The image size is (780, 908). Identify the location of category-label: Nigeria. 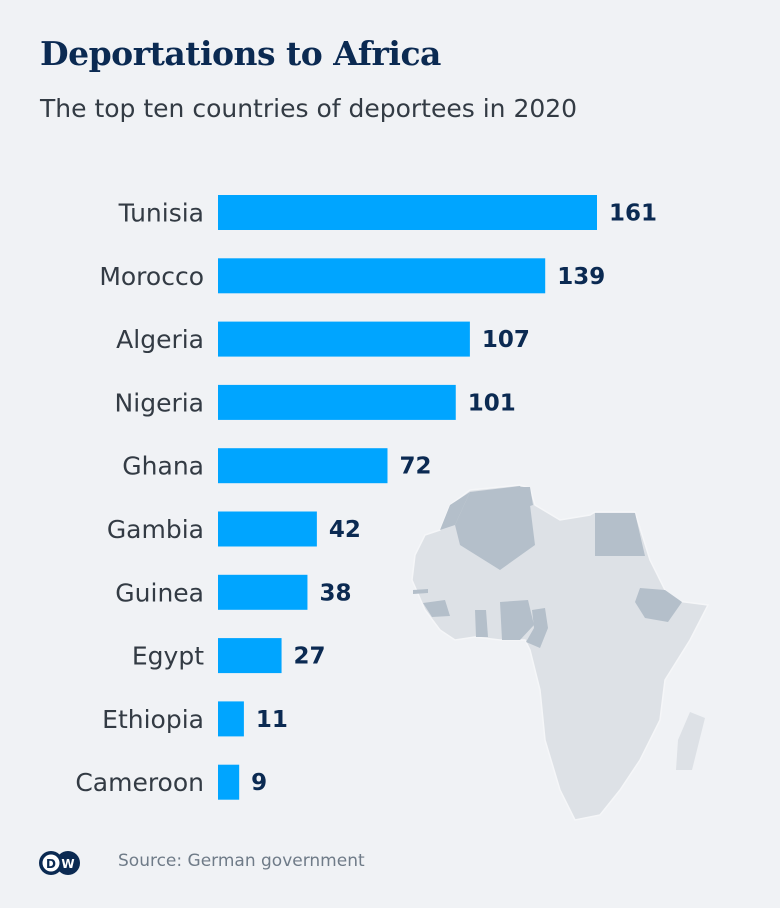
(159, 402).